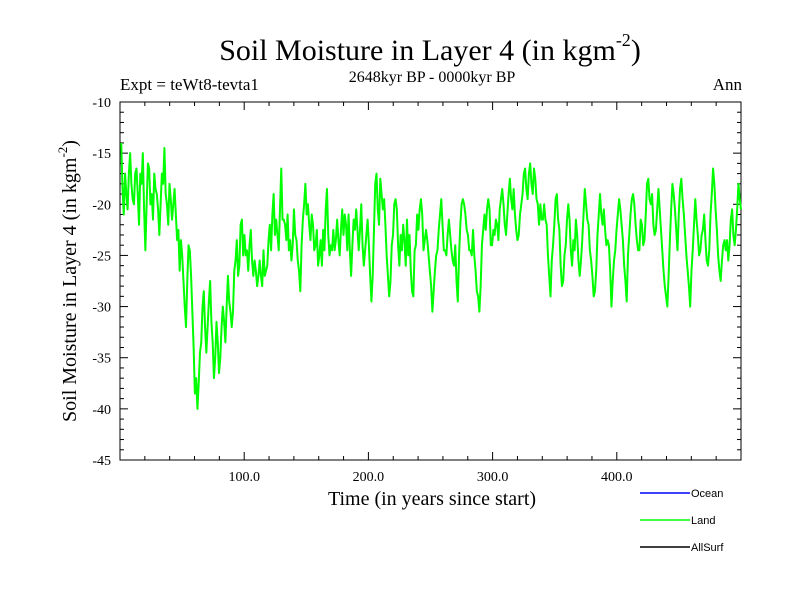 The height and width of the screenshot is (600, 800). Describe the element at coordinates (101, 410) in the screenshot. I see `y-tick-label: -40` at that location.